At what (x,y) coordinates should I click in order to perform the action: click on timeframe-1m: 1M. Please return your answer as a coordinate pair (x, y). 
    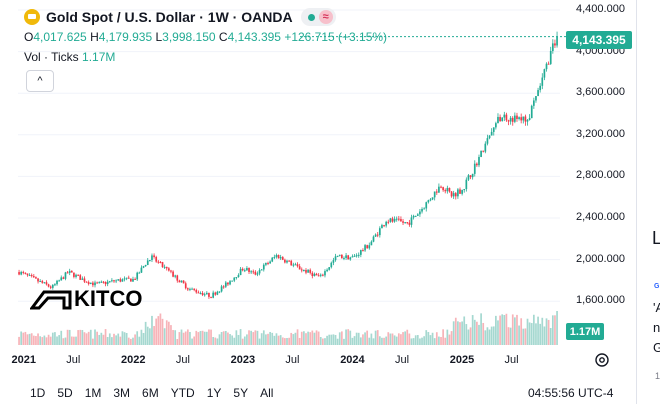
    Looking at the image, I should click on (93, 393).